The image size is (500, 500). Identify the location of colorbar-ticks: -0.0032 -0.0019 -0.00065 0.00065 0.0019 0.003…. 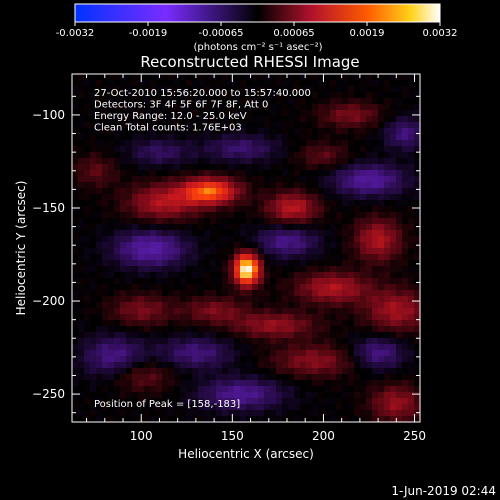
(257, 30).